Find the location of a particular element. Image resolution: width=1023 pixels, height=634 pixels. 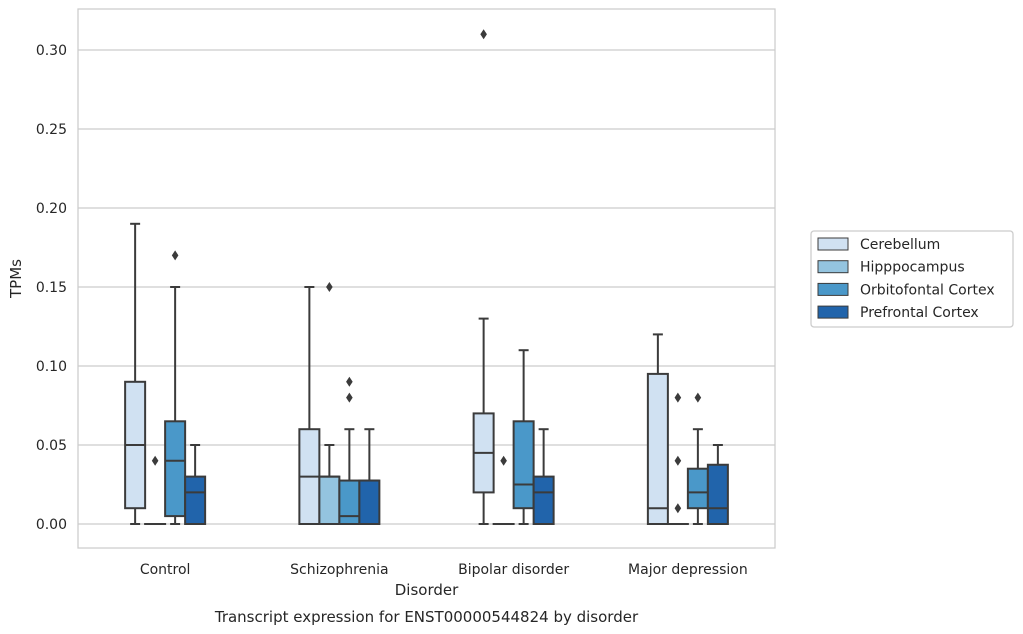

legend-label: Cerebellum is located at coordinates (900, 245).